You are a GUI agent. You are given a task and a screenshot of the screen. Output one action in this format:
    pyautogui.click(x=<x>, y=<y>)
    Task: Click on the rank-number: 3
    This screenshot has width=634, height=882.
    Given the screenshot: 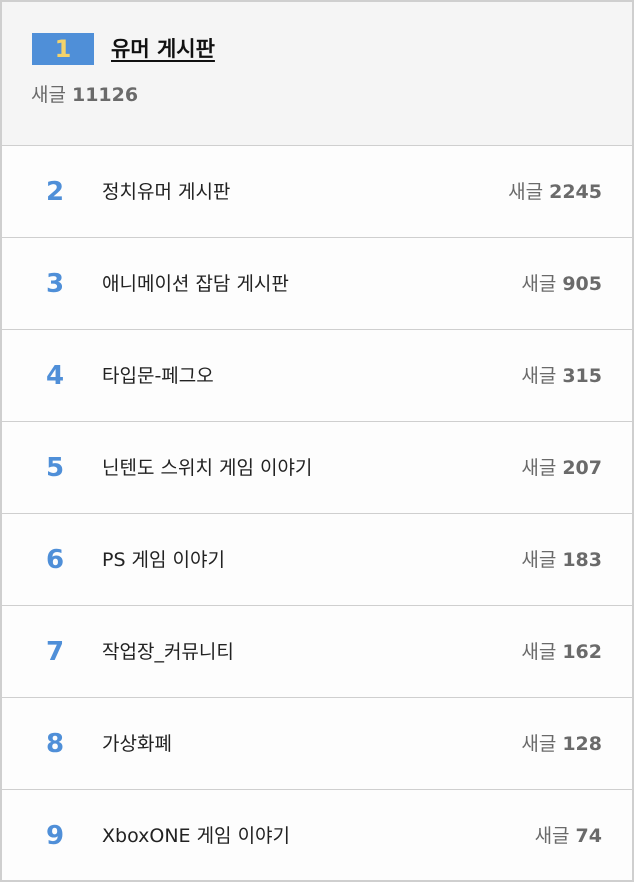 What is the action you would take?
    pyautogui.click(x=55, y=284)
    